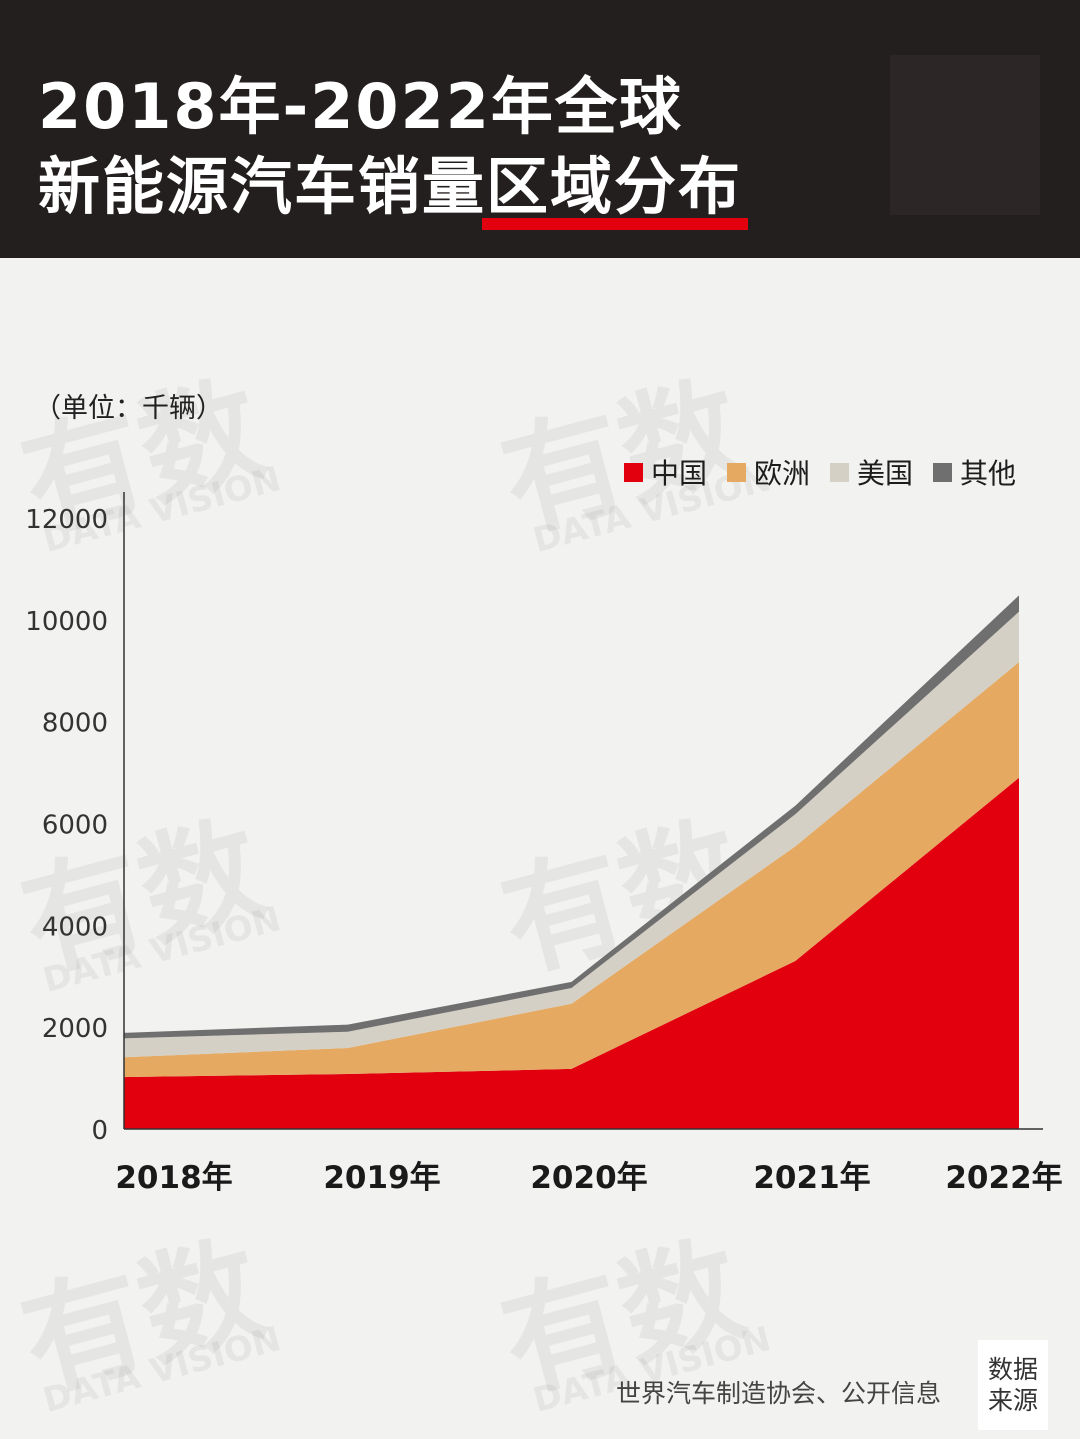  I want to click on title-line-2: 新能源汽车销量区域分布, so click(393, 190).